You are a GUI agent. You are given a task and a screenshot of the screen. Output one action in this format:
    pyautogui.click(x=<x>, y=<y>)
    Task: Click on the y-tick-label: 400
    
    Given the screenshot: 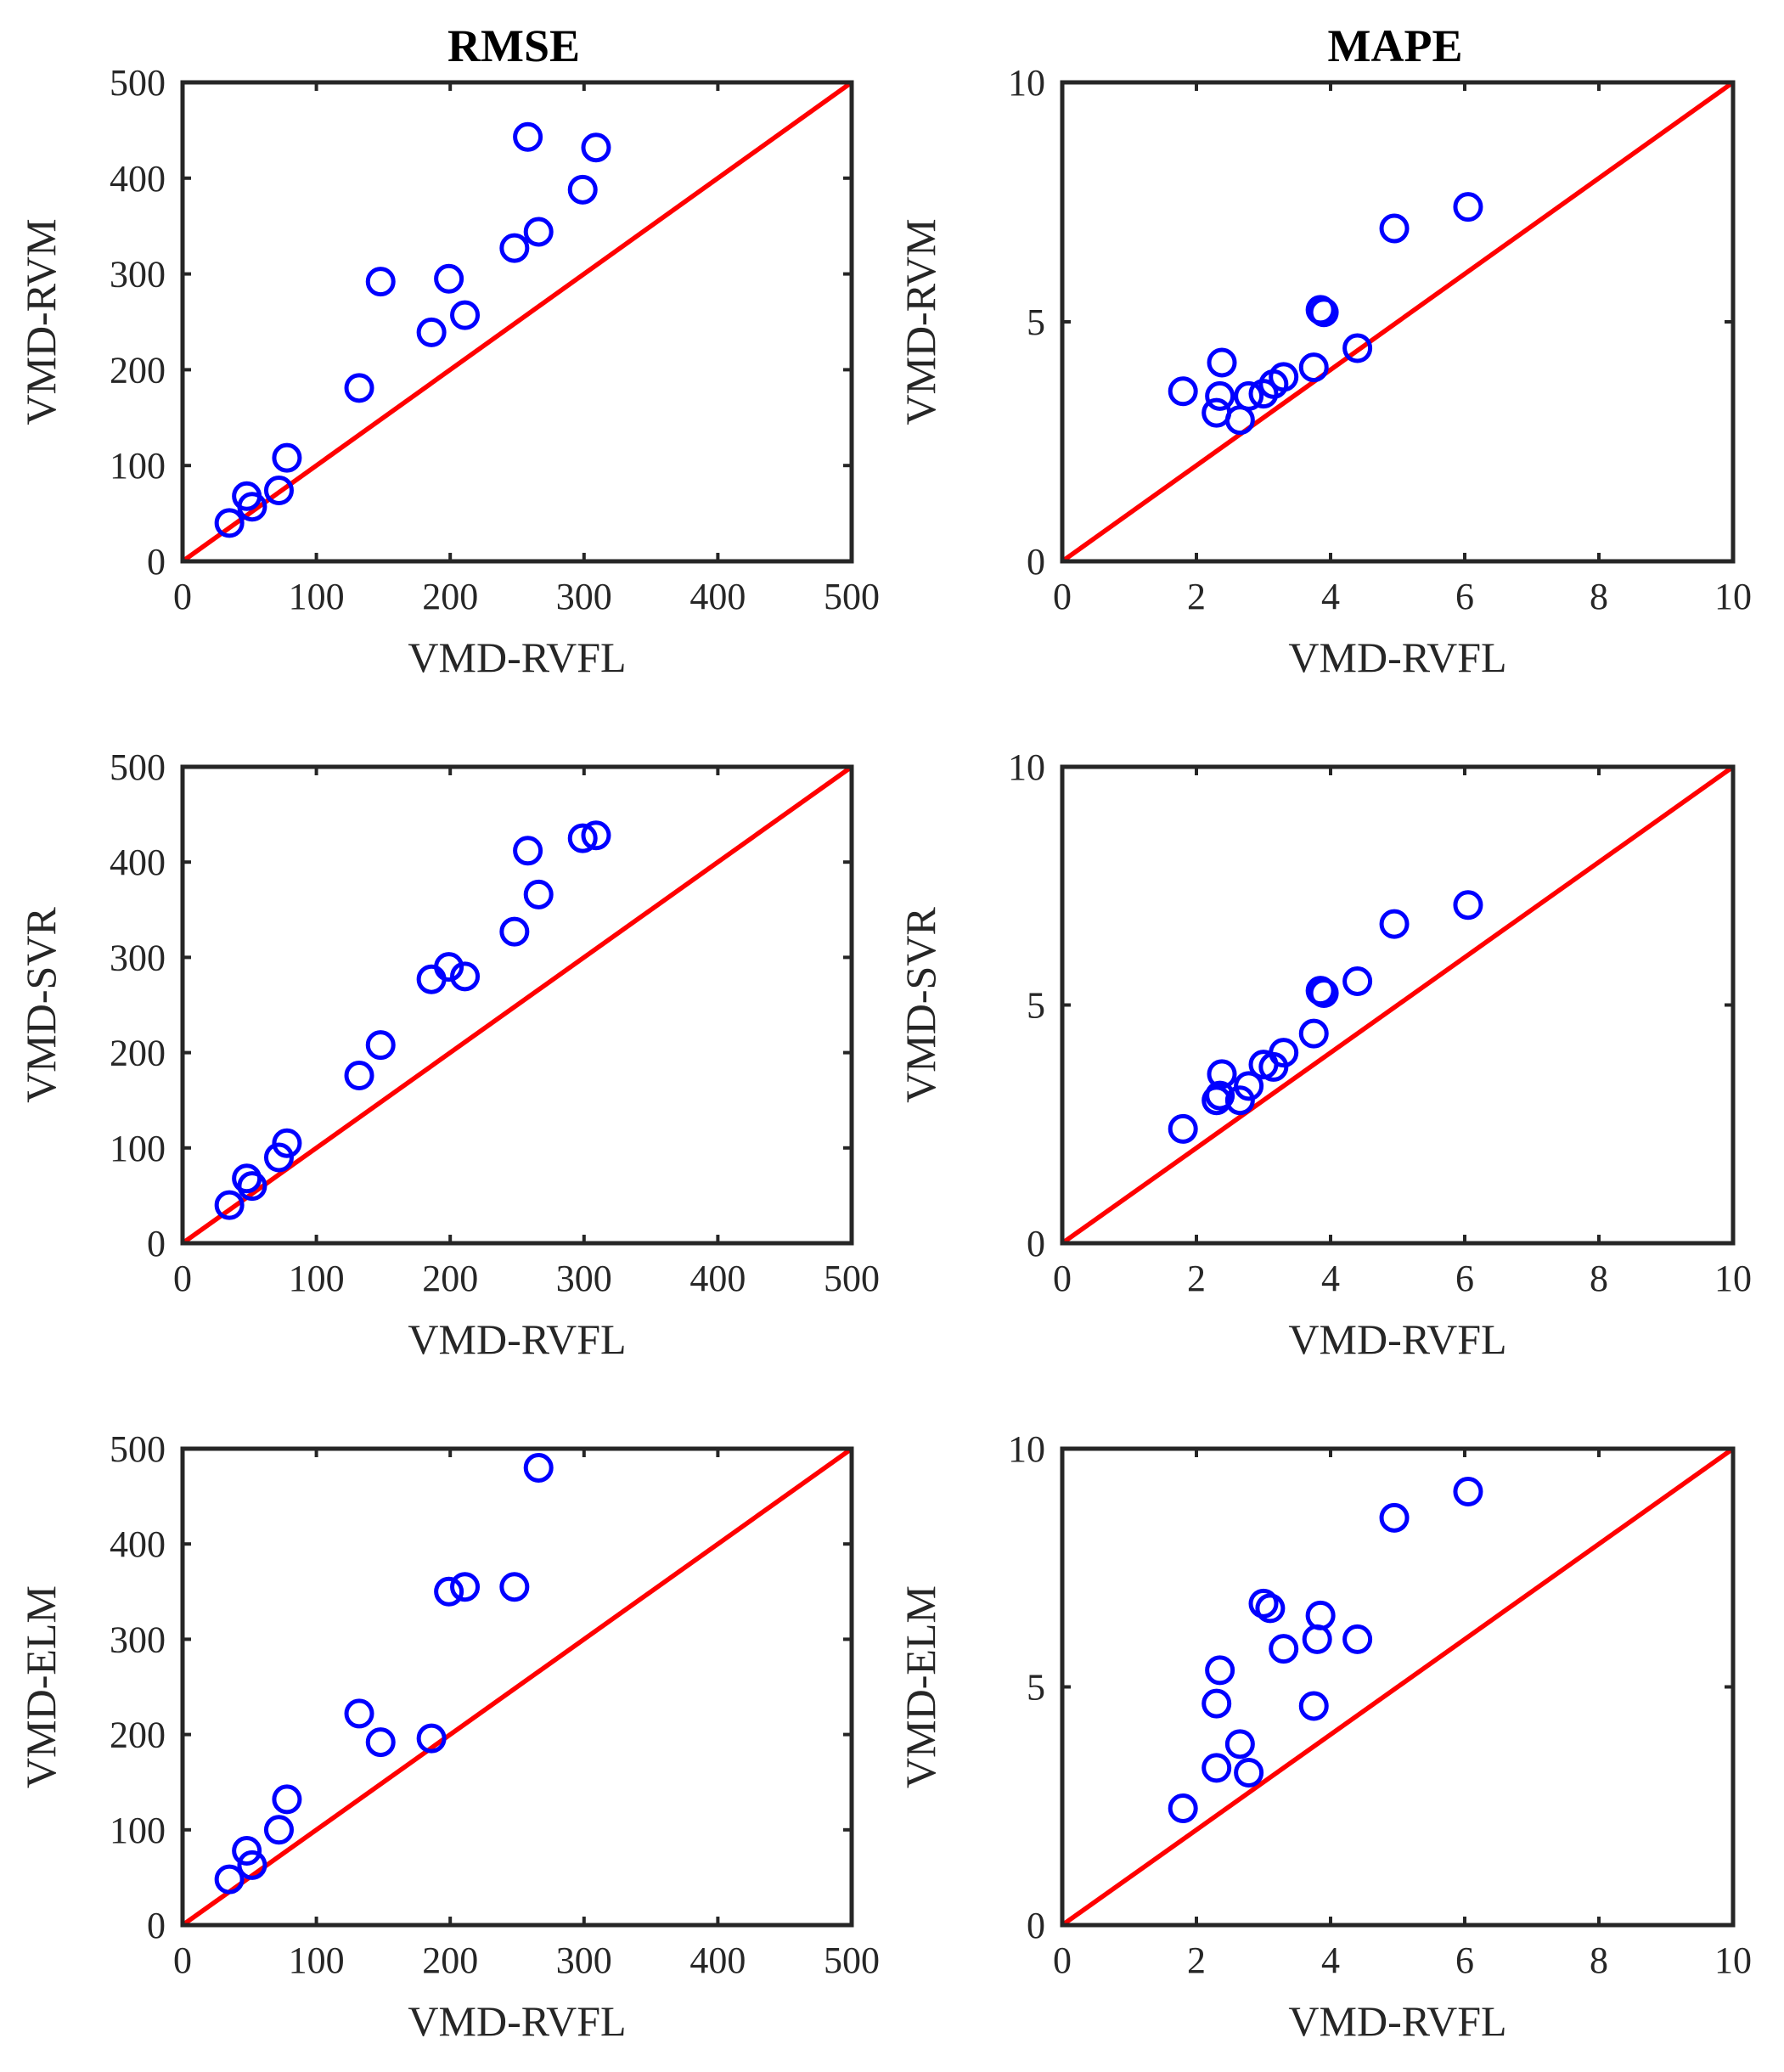 What is the action you would take?
    pyautogui.click(x=138, y=862)
    